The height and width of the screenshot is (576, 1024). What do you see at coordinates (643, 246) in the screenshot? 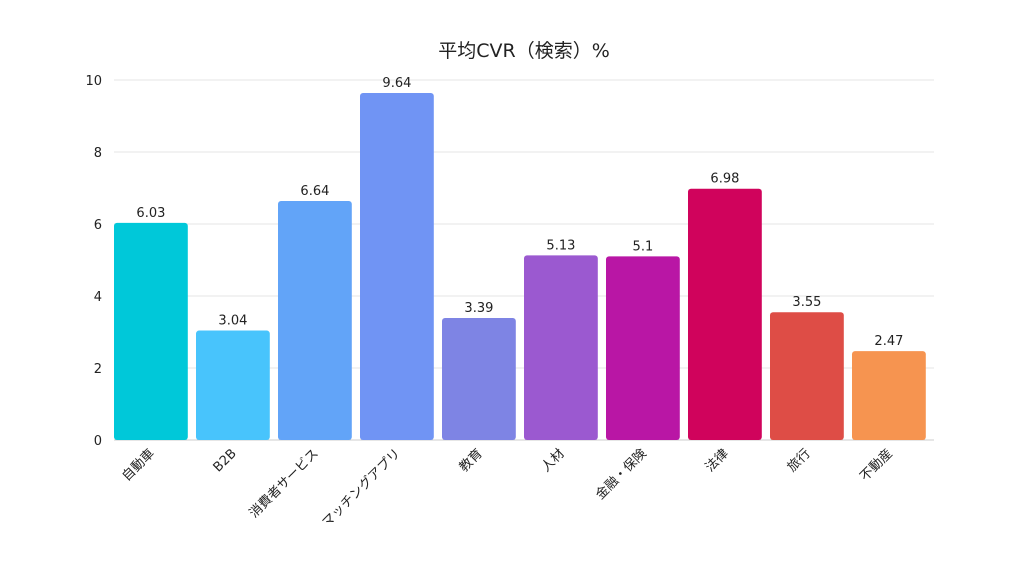
I see `data-label-6: 5.1` at bounding box center [643, 246].